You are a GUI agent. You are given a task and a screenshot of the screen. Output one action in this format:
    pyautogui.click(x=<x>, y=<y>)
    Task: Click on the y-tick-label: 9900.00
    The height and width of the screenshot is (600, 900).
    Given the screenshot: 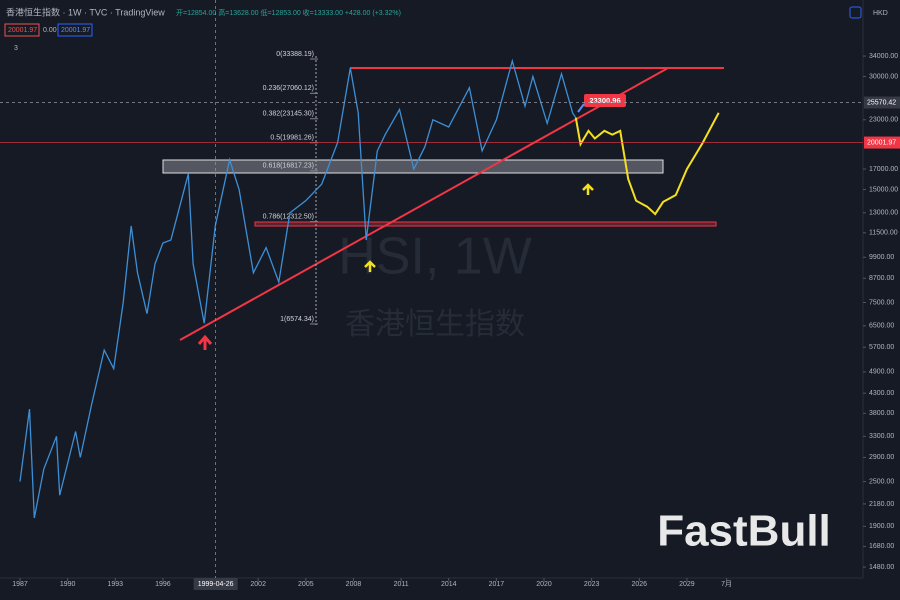 What is the action you would take?
    pyautogui.click(x=881, y=257)
    